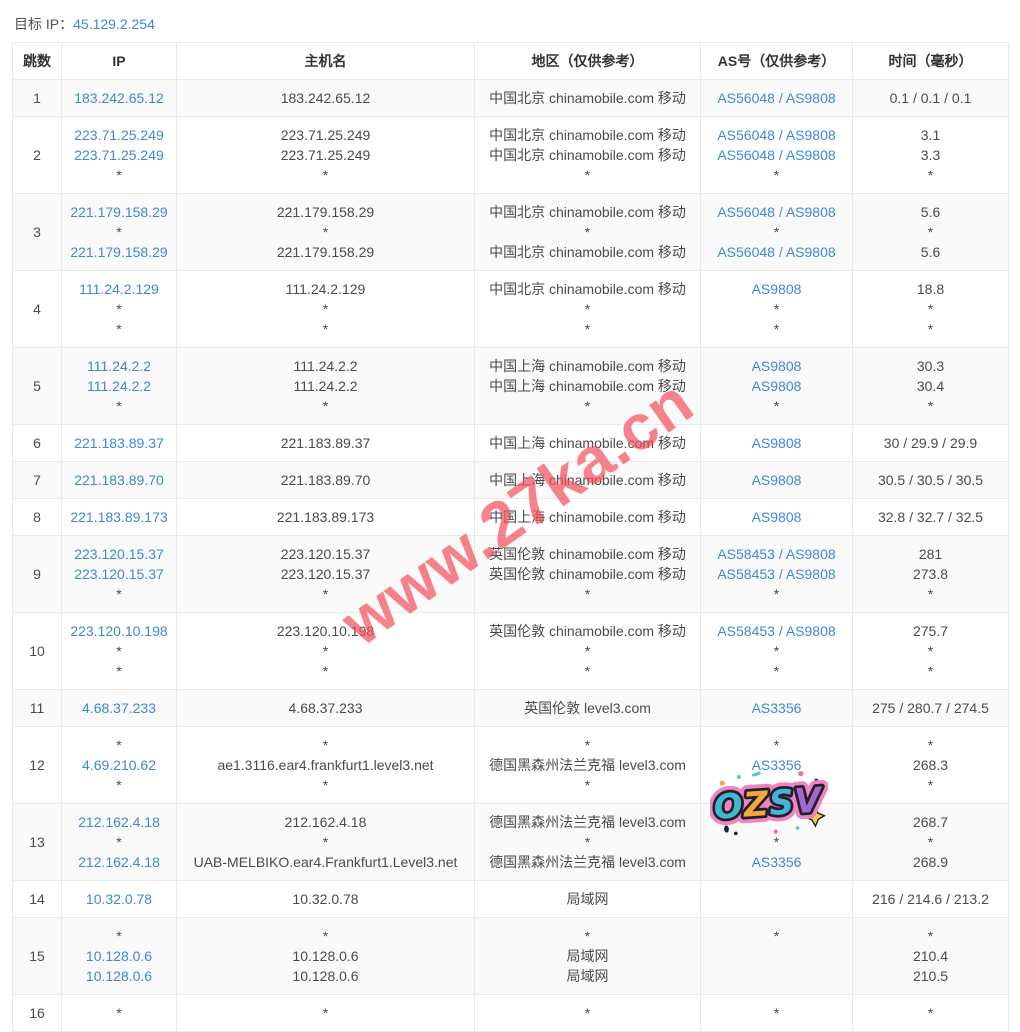 The width and height of the screenshot is (1020, 1032). Describe the element at coordinates (37, 386) in the screenshot. I see `hop-cell: 5` at that location.